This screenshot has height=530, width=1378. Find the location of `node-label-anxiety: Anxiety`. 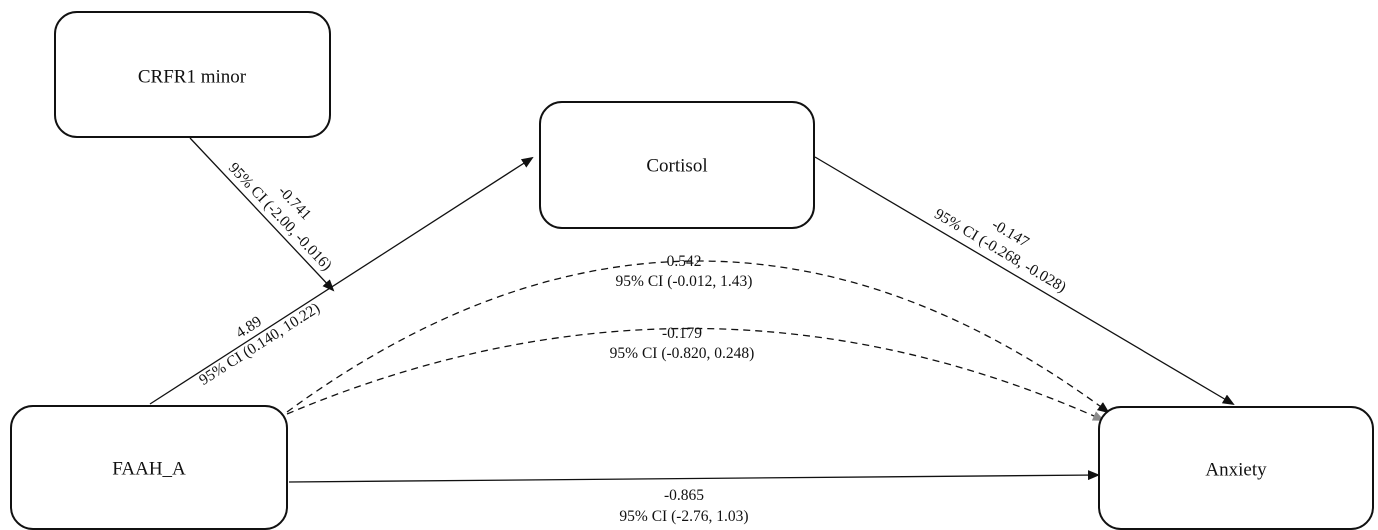

node-label-anxiety: Anxiety is located at coordinates (1236, 469).